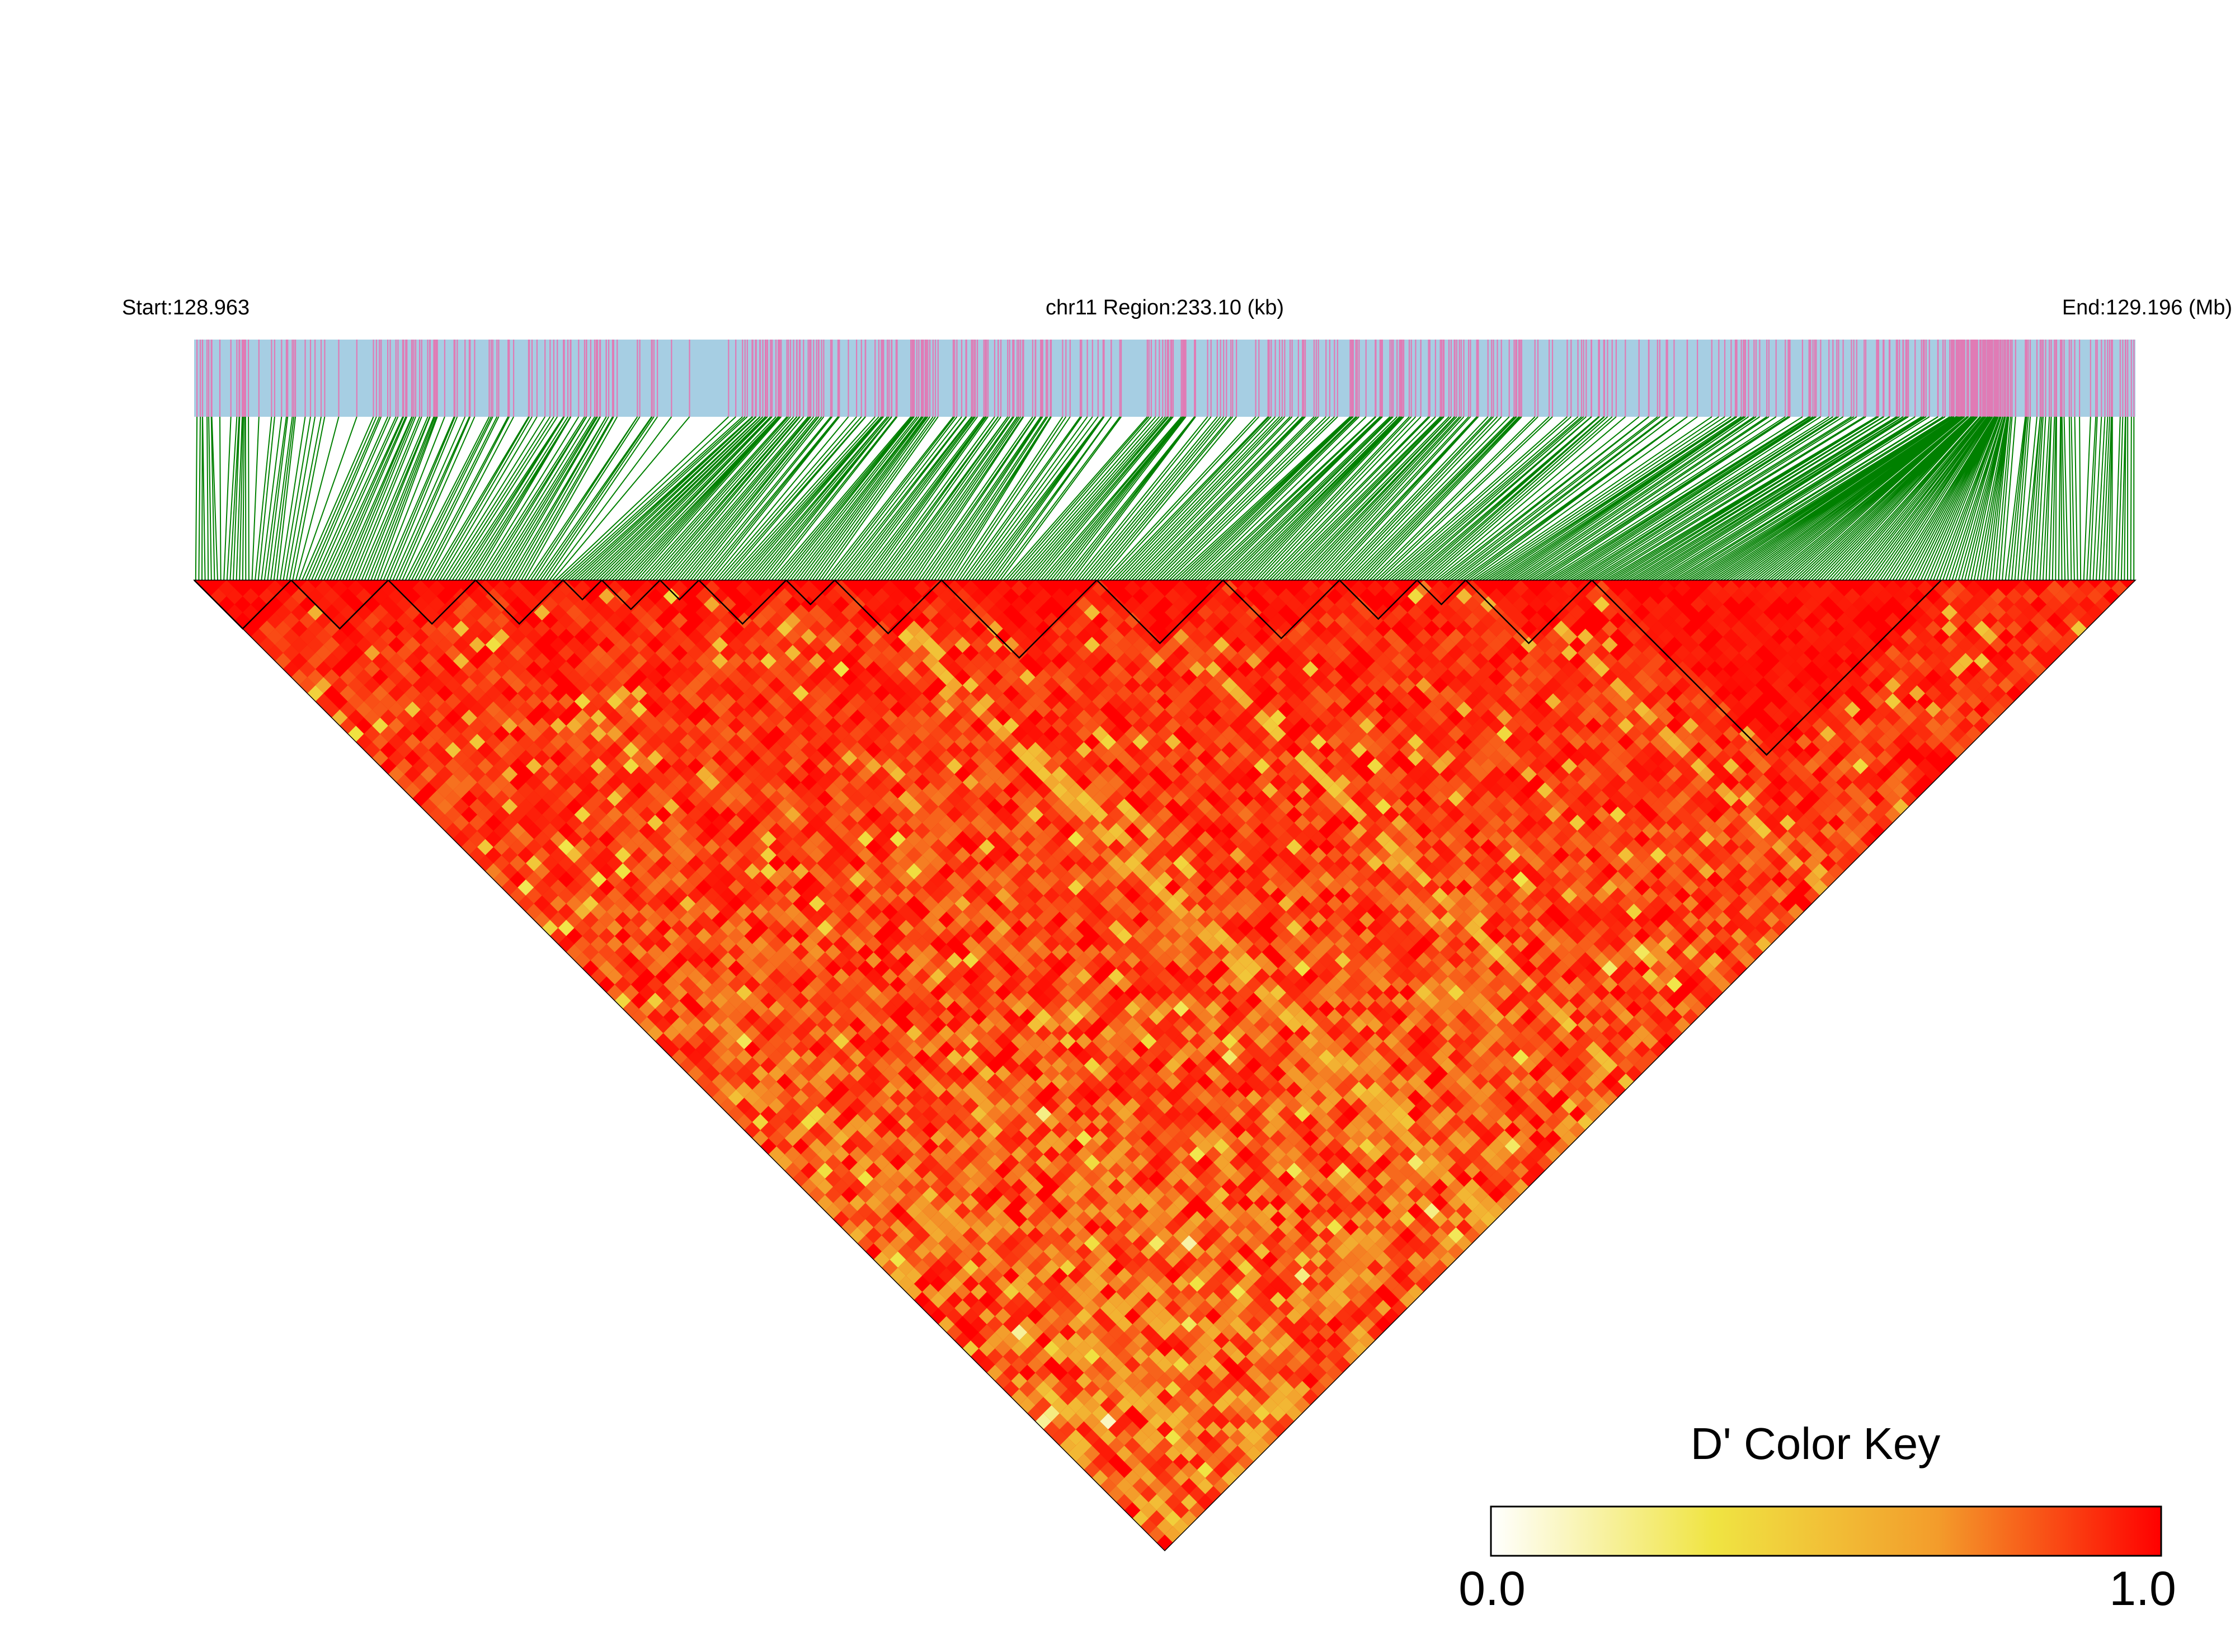 This screenshot has height=1652, width=2235. What do you see at coordinates (1826, 1531) in the screenshot?
I see `color-key-bar` at bounding box center [1826, 1531].